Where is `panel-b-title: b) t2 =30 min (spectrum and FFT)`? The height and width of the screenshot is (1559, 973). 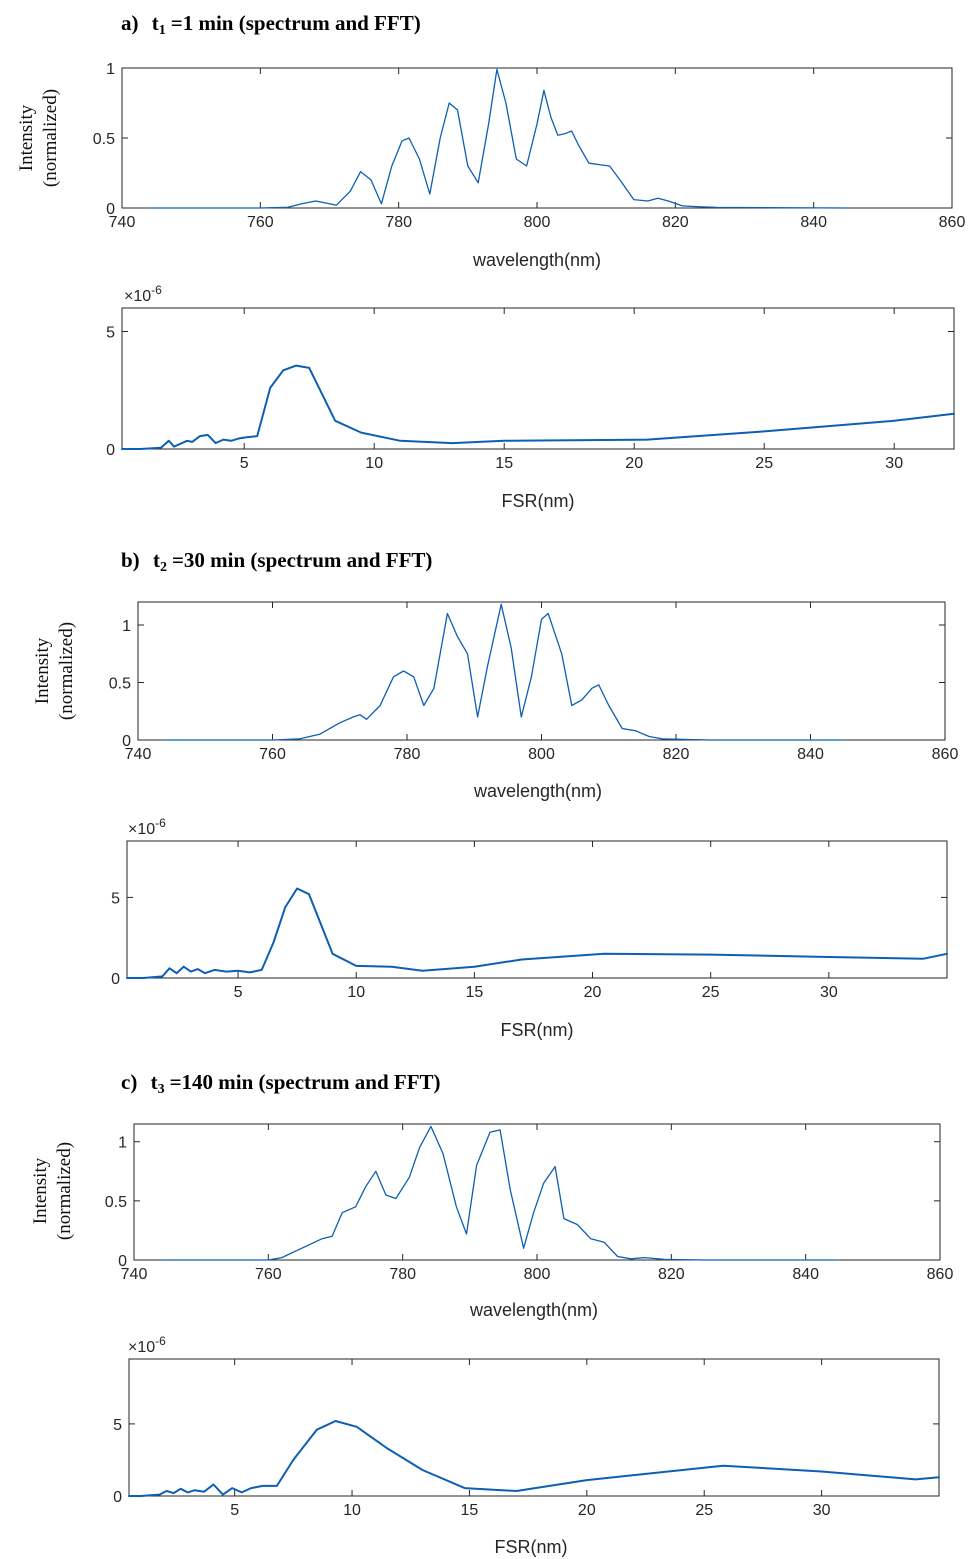
panel-b-title: b) t2 =30 min (spectrum and FFT) is located at coordinates (276, 561).